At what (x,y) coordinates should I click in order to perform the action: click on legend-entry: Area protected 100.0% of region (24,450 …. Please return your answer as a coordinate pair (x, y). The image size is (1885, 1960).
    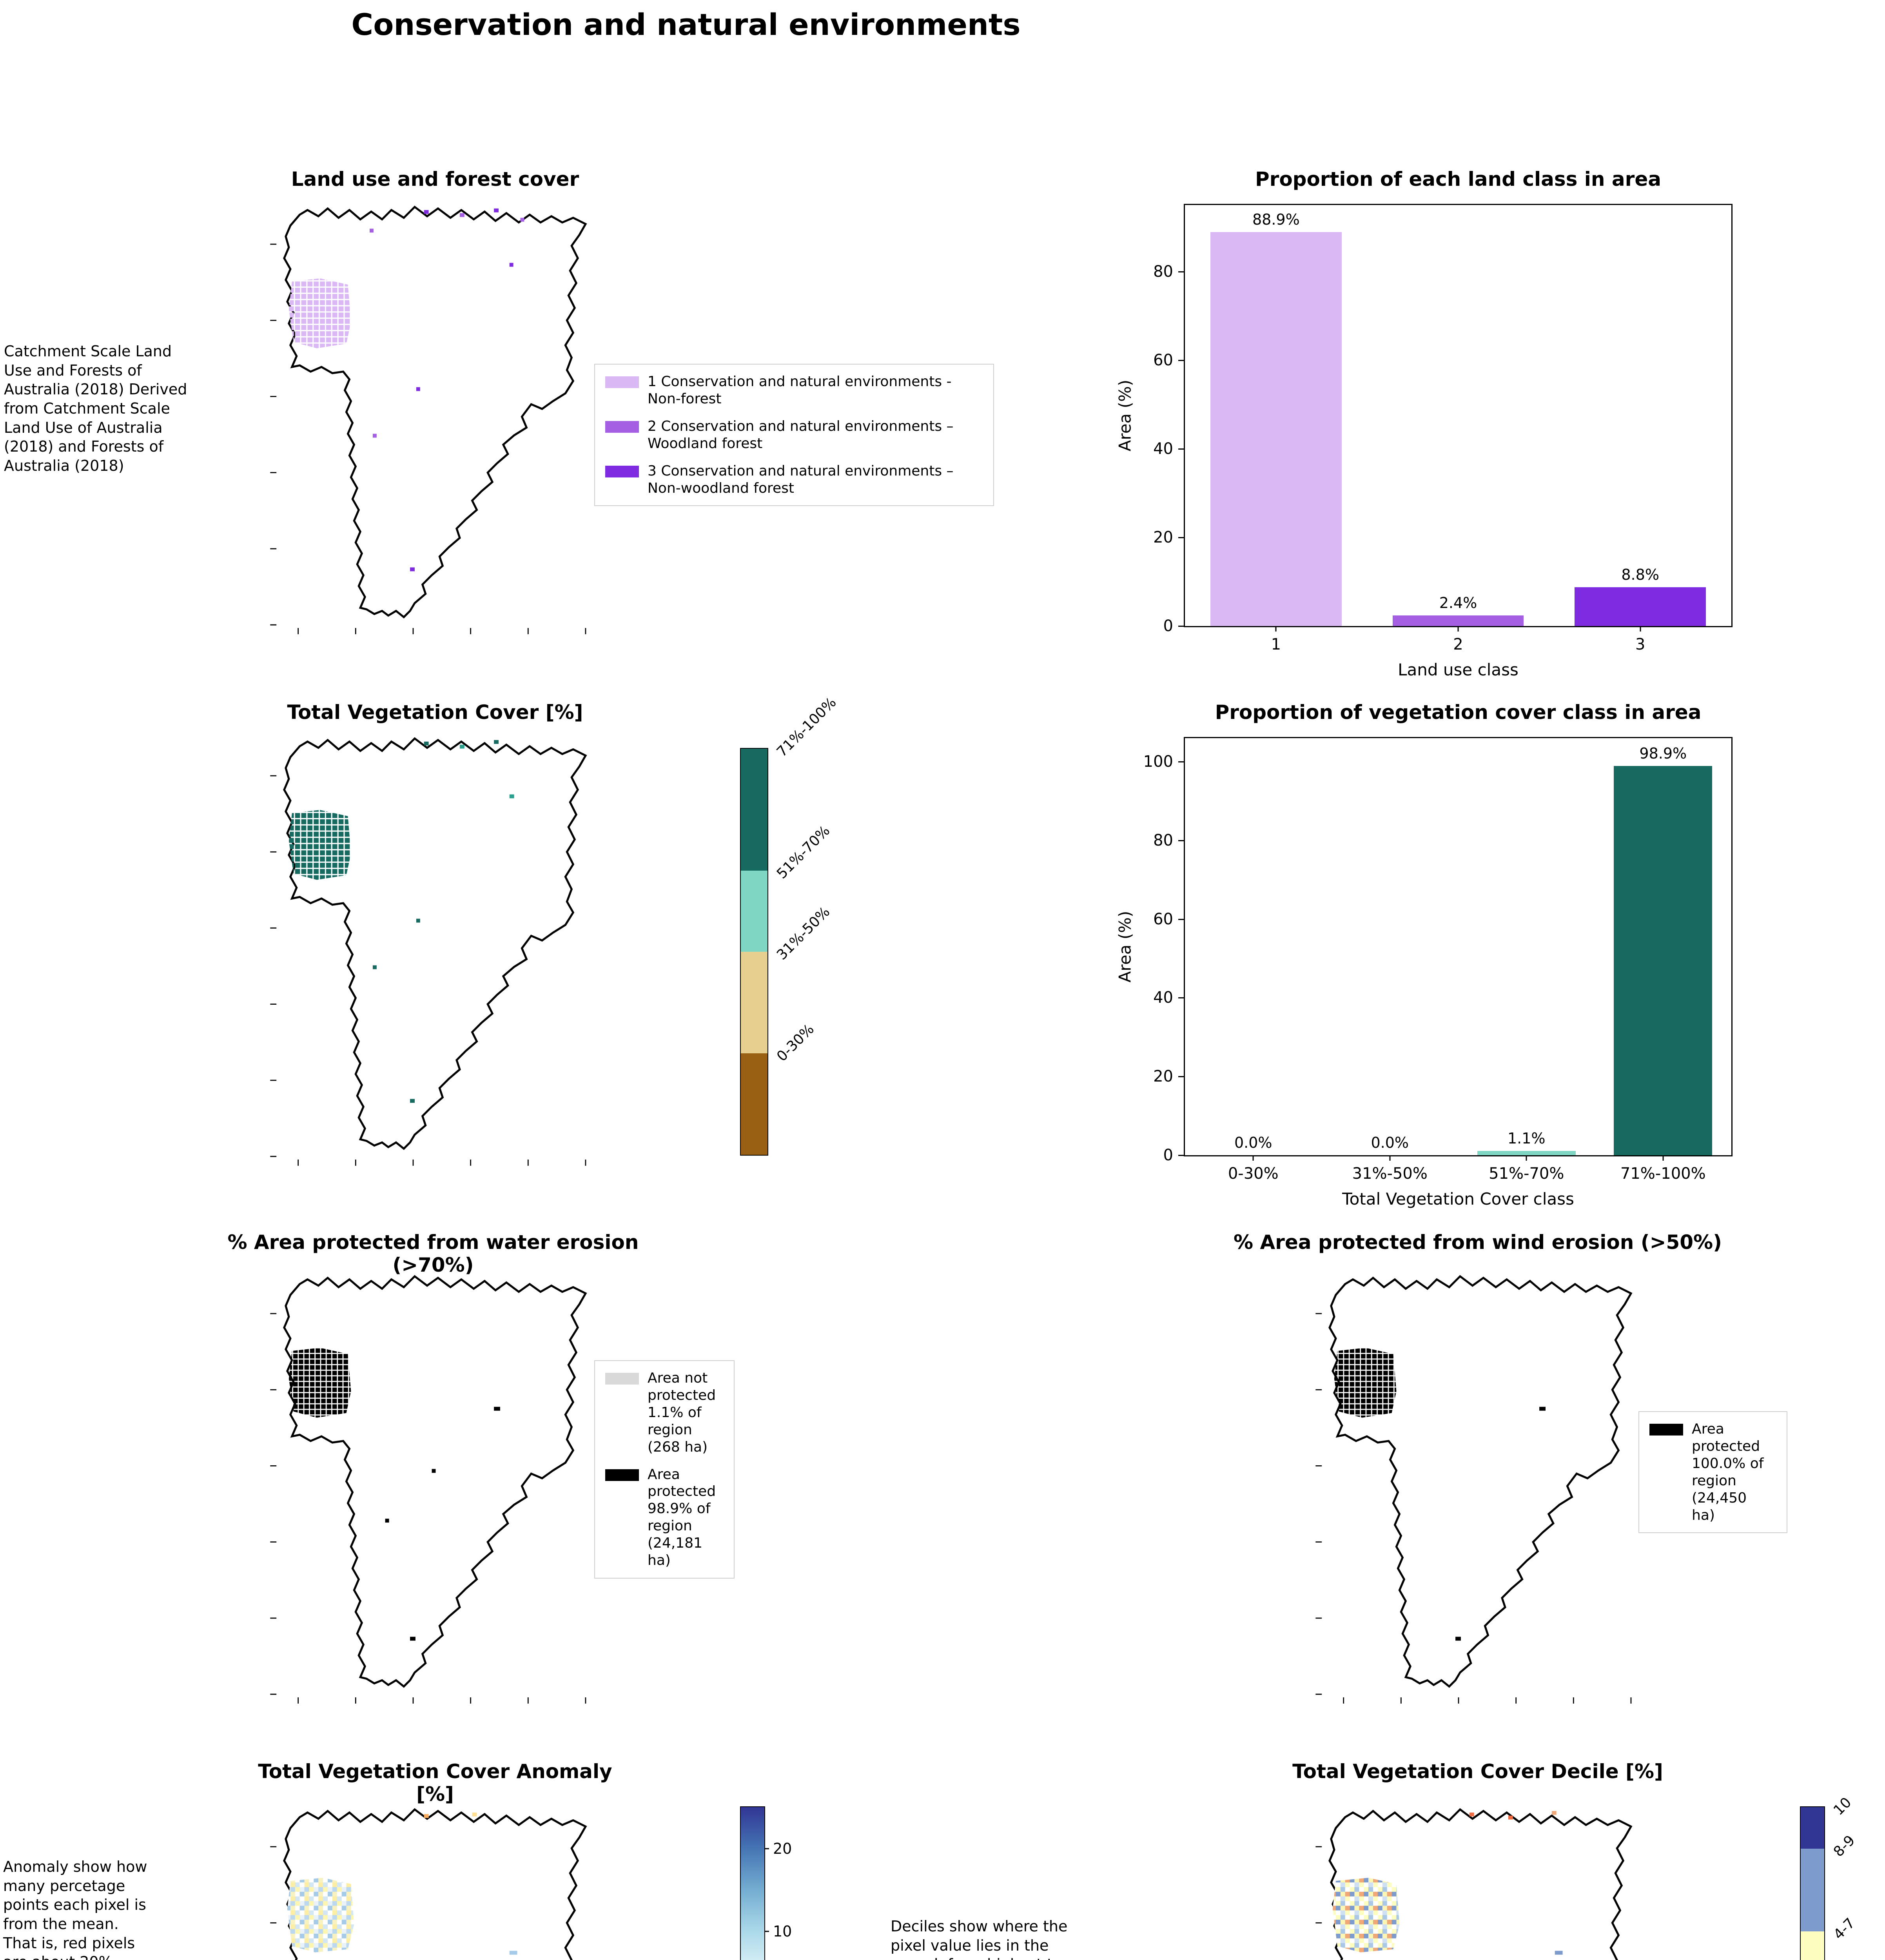
    Looking at the image, I should click on (1713, 1472).